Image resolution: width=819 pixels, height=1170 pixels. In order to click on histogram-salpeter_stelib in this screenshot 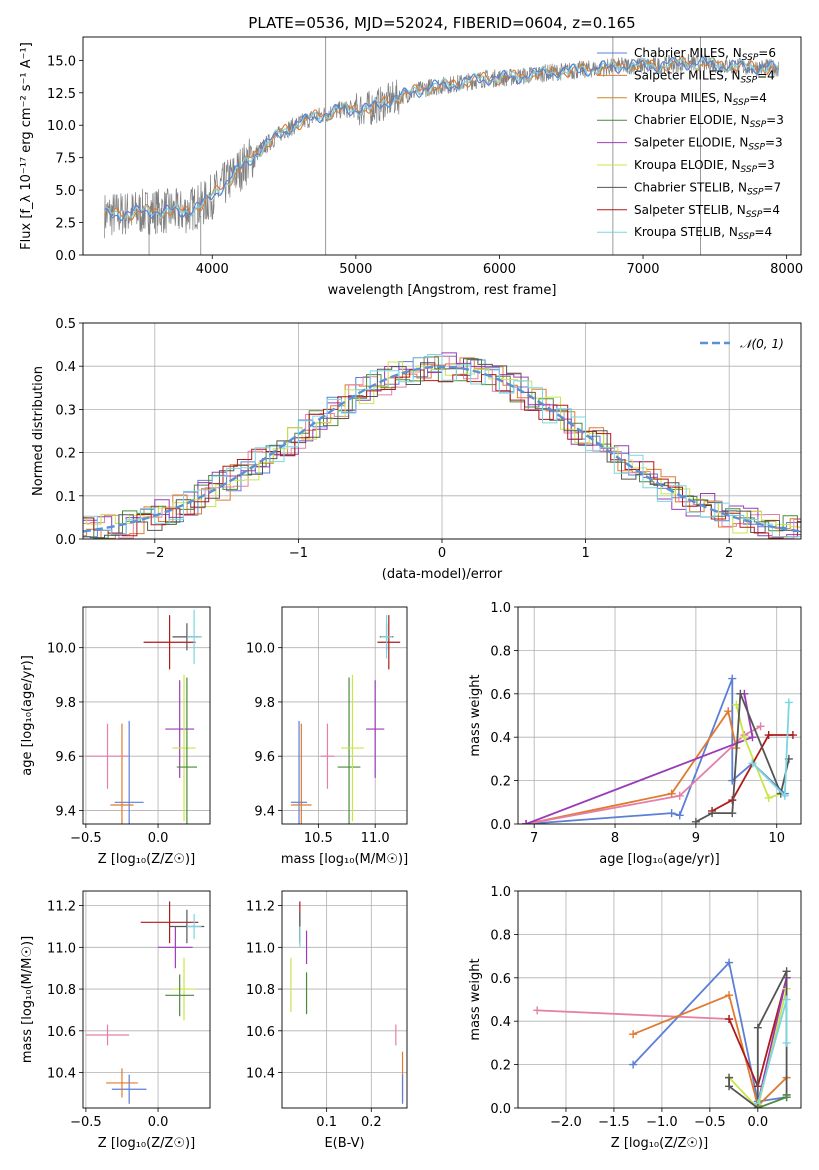, I will do `click(442, 454)`.